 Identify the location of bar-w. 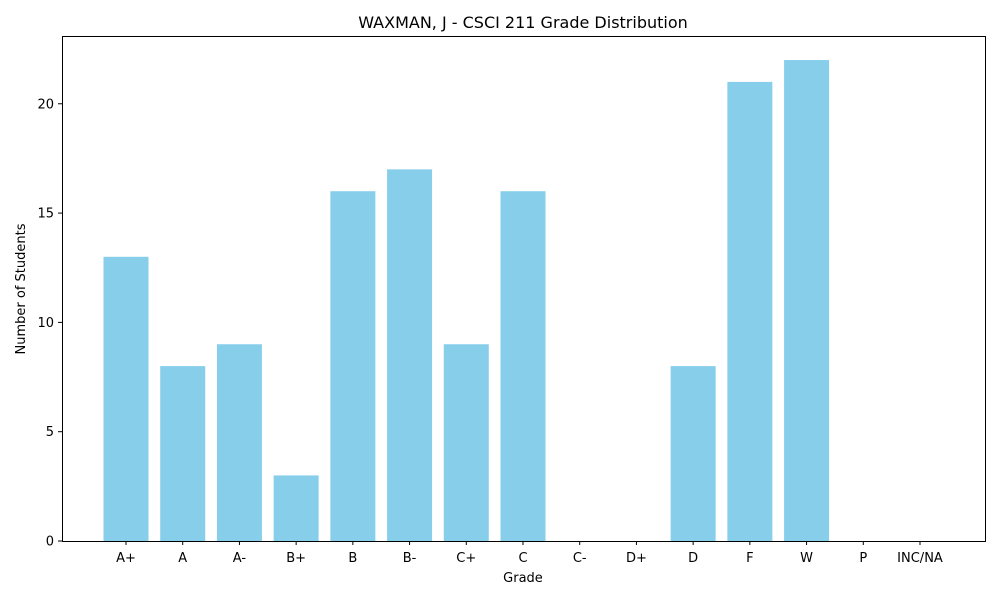
(807, 301).